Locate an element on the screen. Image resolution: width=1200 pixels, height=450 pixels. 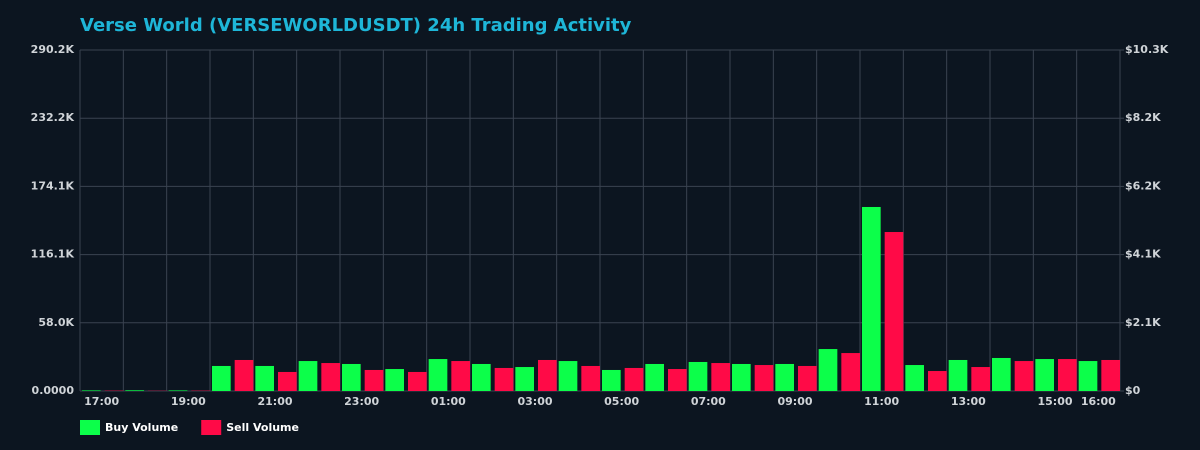
y2-tick-label: $2.1K is located at coordinates (1143, 322).